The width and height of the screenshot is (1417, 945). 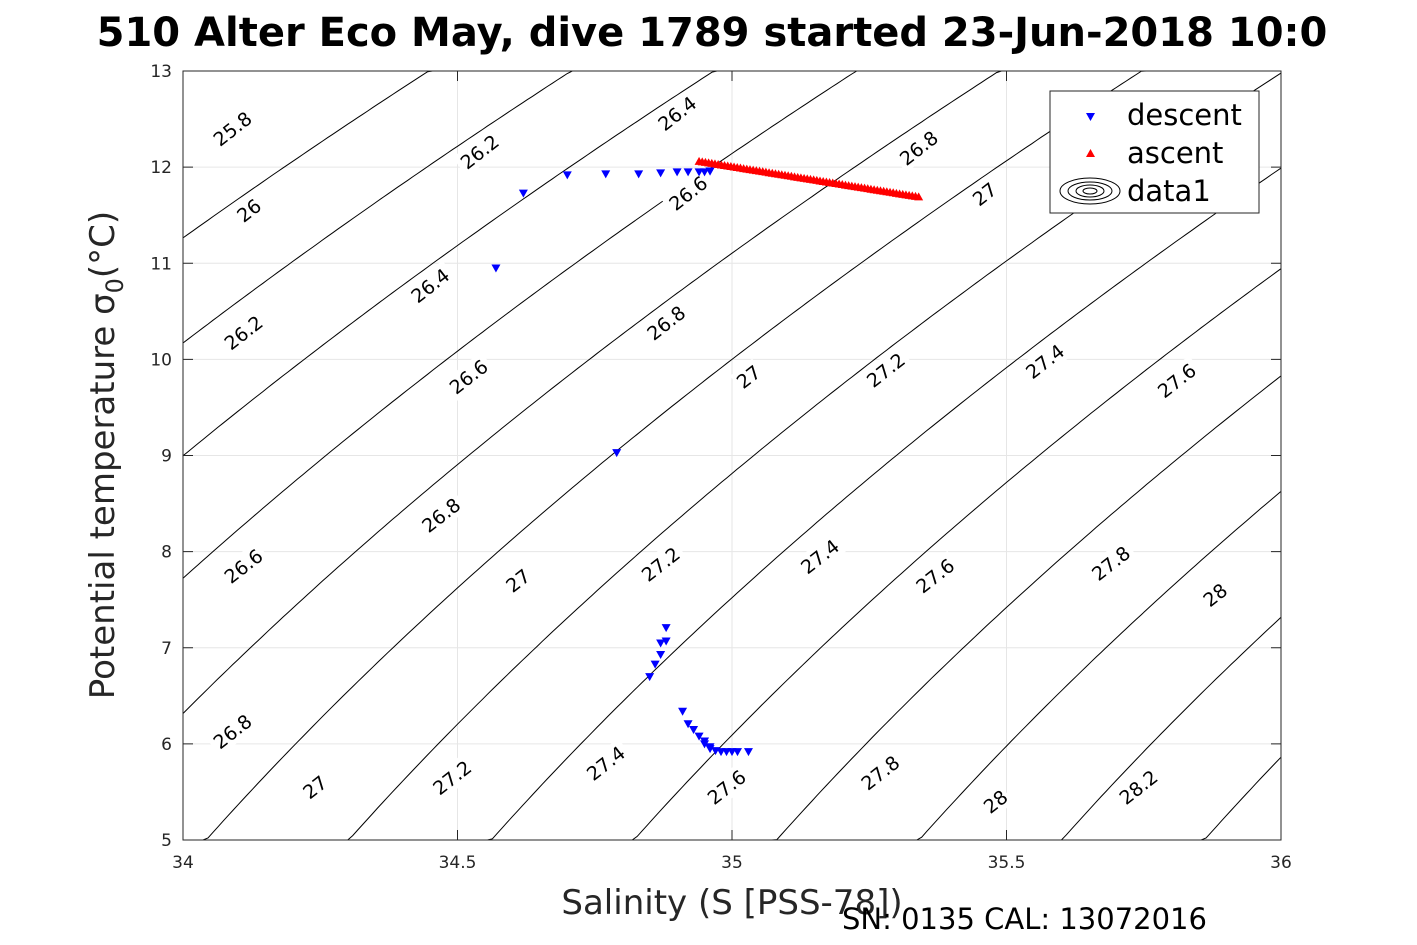 What do you see at coordinates (166, 649) in the screenshot?
I see `y-tick-label: 7` at bounding box center [166, 649].